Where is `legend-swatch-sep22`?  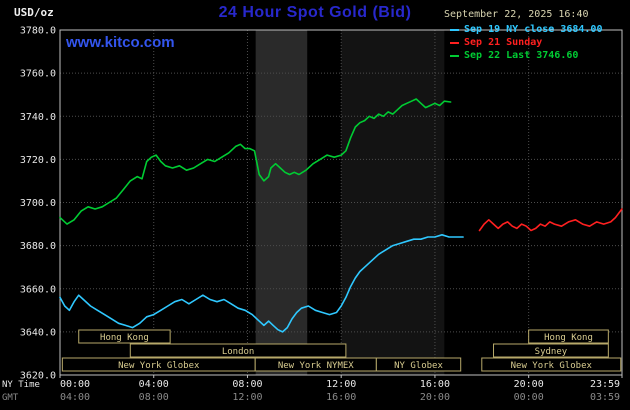
legend-swatch-sep22 is located at coordinates (454, 56).